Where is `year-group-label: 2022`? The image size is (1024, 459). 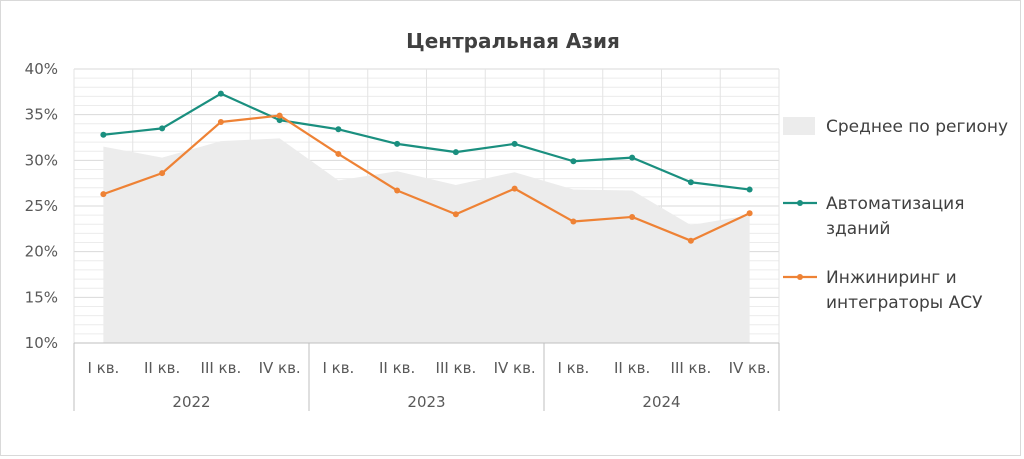
year-group-label: 2022 is located at coordinates (191, 402).